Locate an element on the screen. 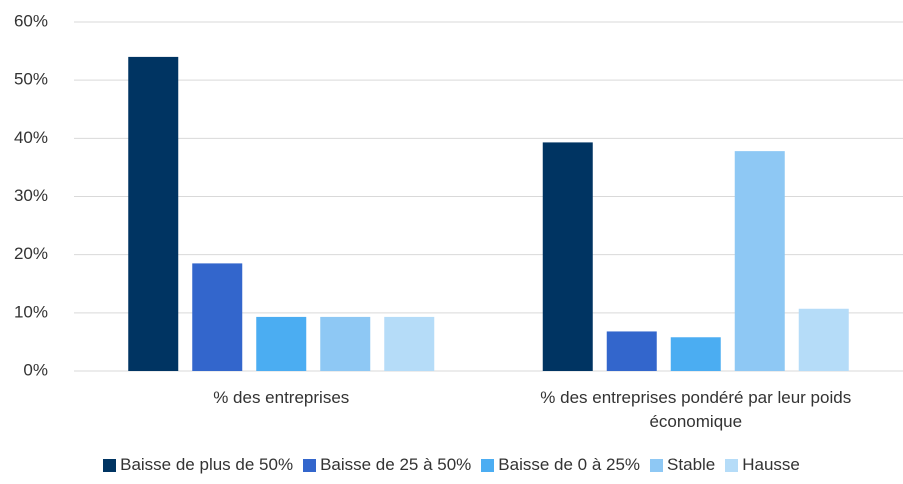 This screenshot has height=484, width=903. legend-item: Baisse de plus de 50% is located at coordinates (198, 465).